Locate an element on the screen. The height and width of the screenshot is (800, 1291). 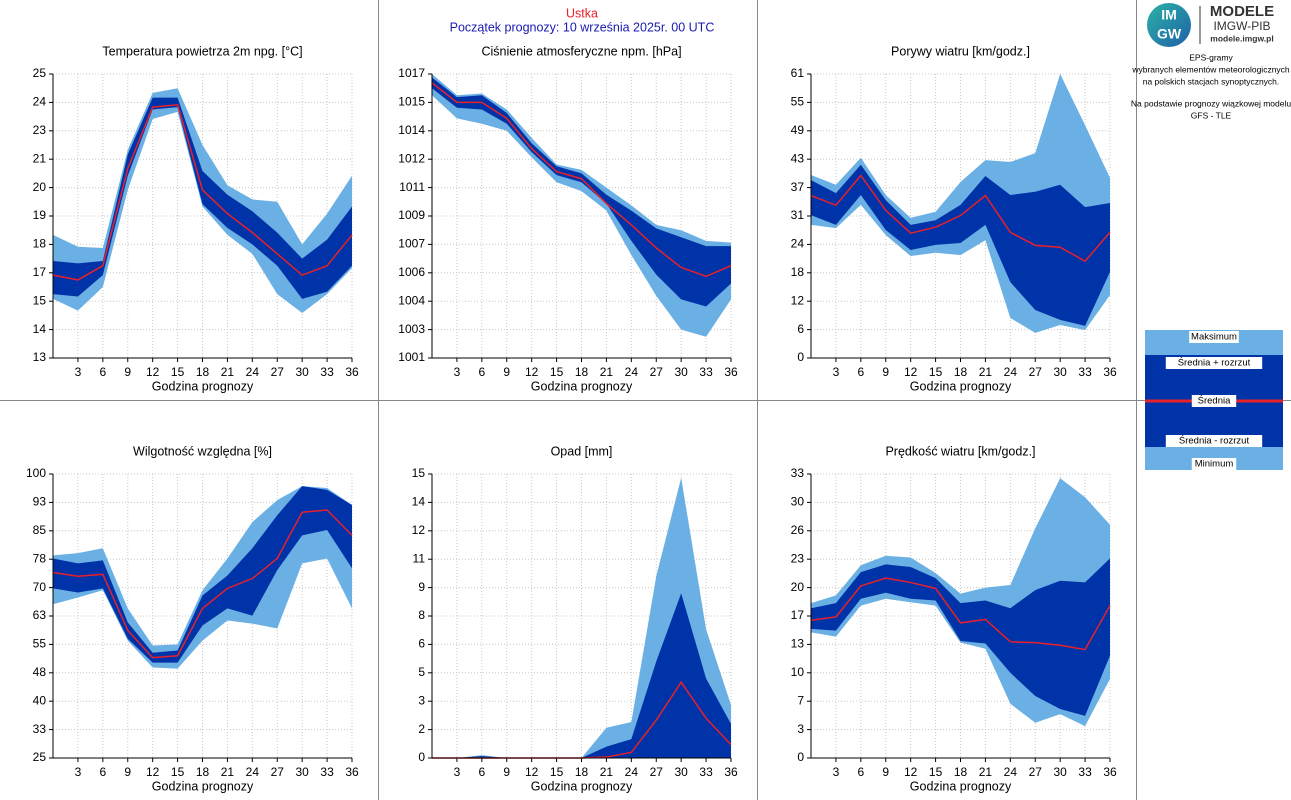
logo: IM GW MODELE IMGW-PIB modele.imgw.pl is located at coordinates (1210, 25).